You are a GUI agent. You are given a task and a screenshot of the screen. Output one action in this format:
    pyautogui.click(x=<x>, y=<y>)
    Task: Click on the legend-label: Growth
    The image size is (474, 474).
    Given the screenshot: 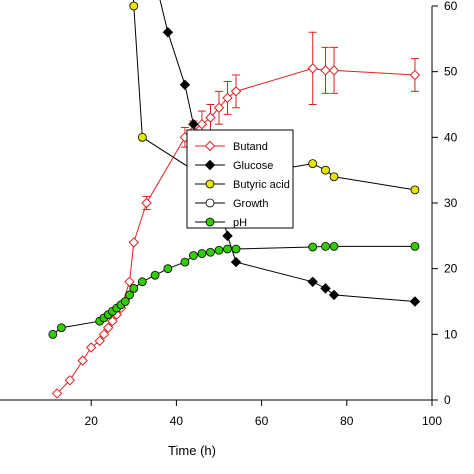 What is the action you would take?
    pyautogui.click(x=250, y=204)
    